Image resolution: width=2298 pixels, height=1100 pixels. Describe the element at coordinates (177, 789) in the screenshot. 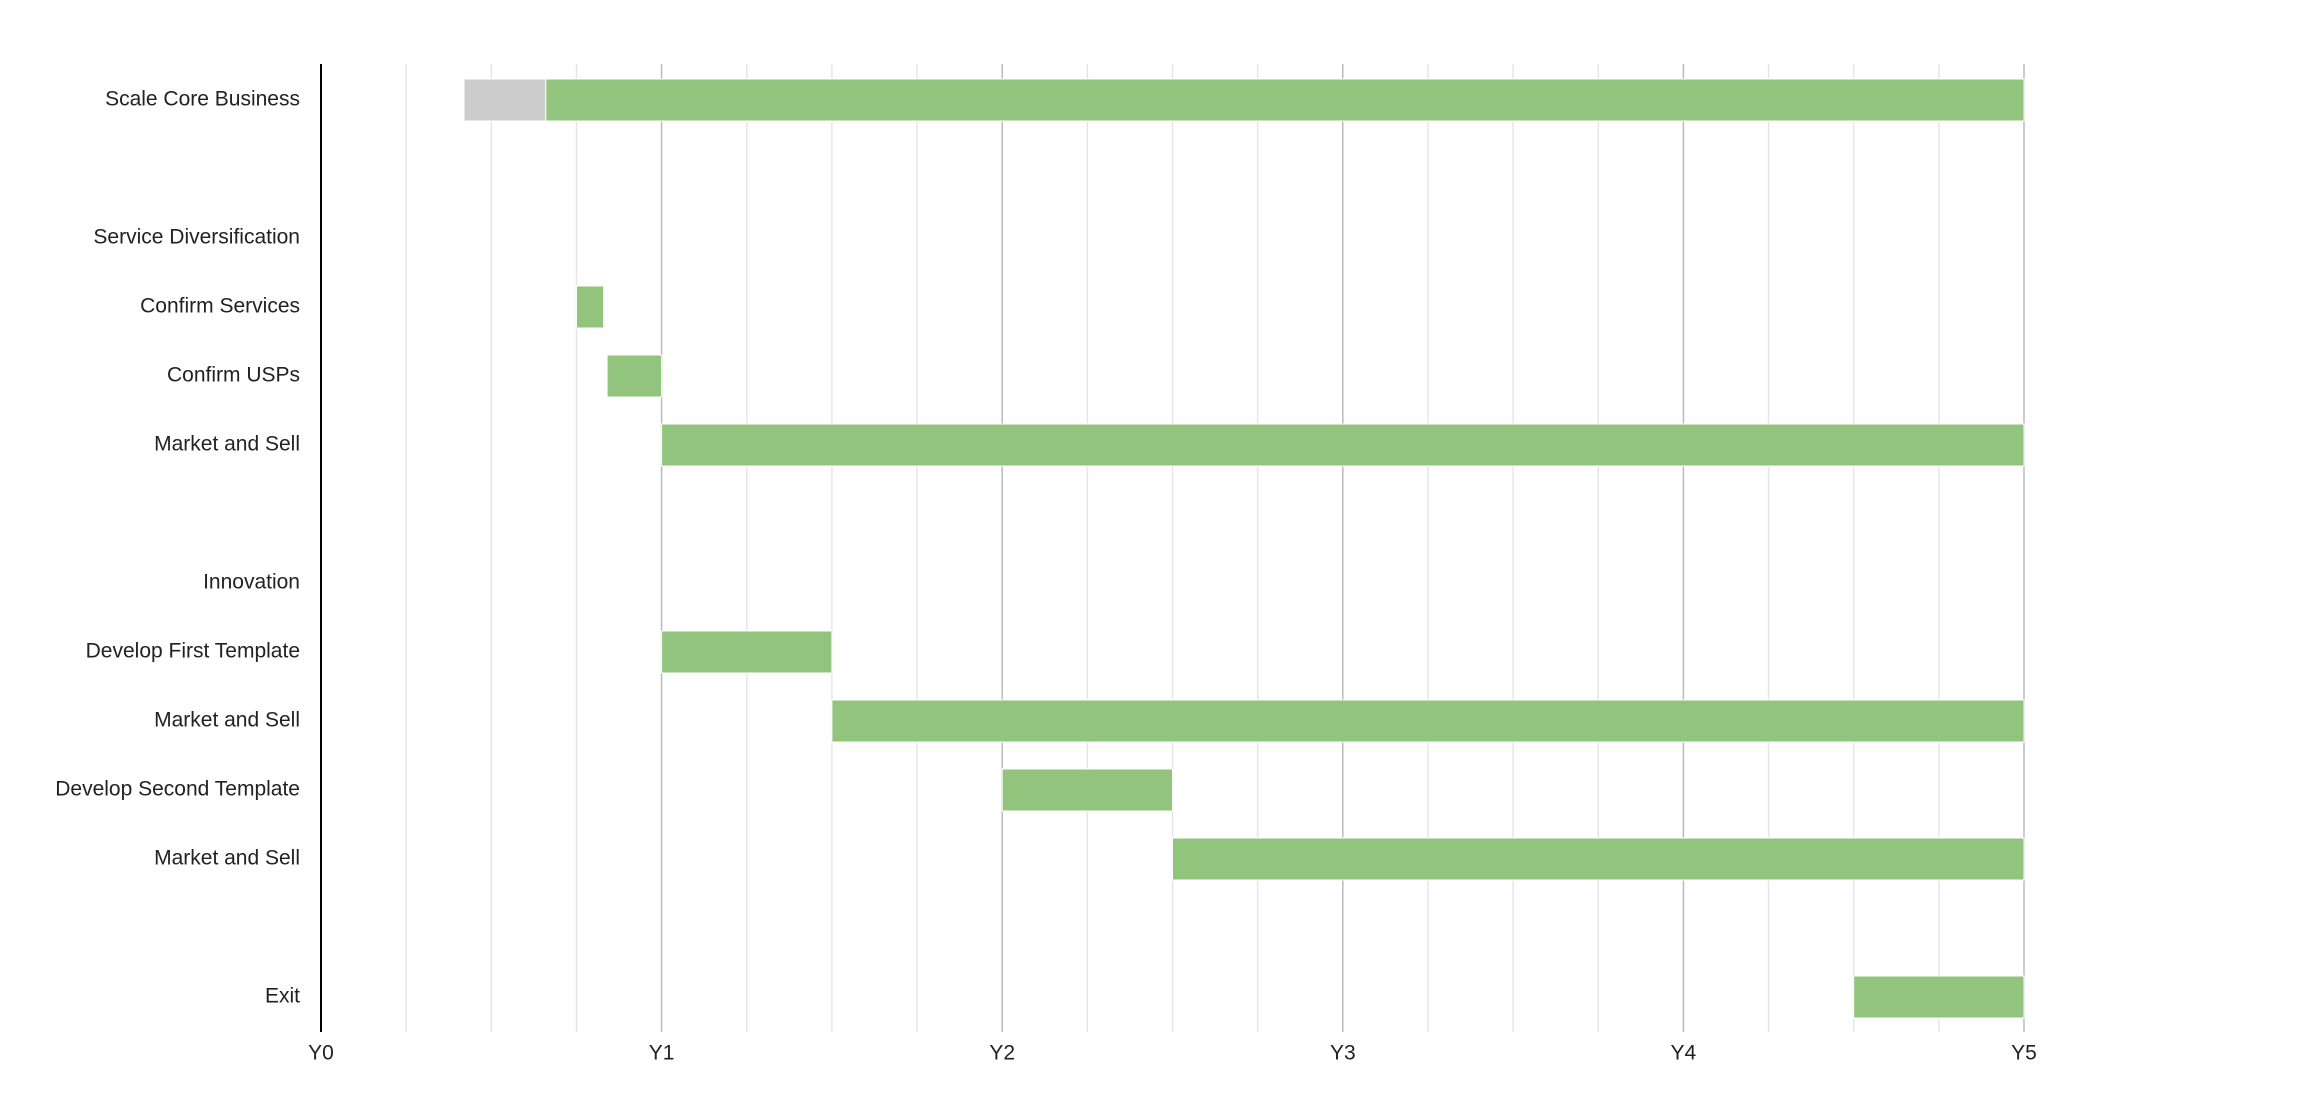

I see `task-label: Develop Second Template` at that location.